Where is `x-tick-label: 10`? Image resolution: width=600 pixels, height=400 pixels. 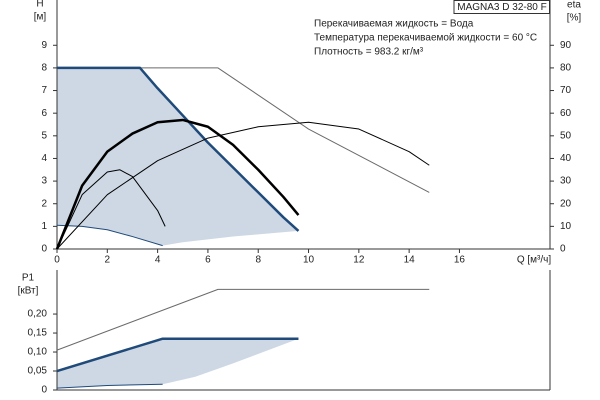
x-tick-label: 10 is located at coordinates (309, 260).